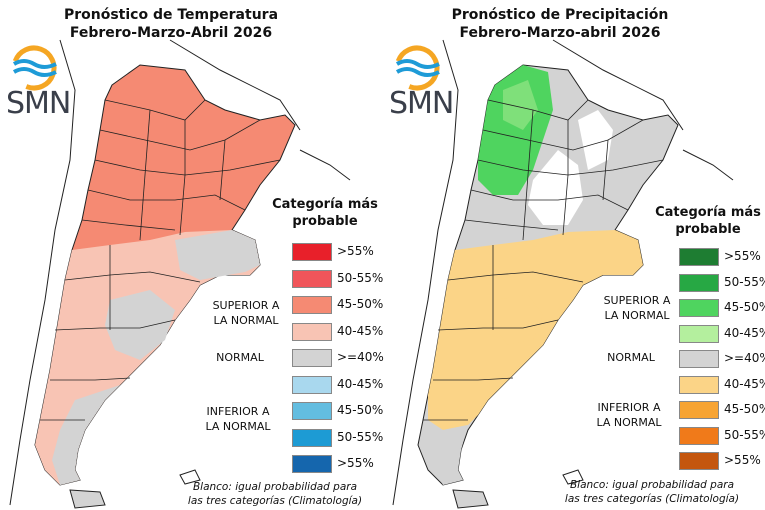 This screenshot has height=510, width=765. I want to click on precipitation-cat-superior-2: LA NORMAL, so click(637, 315).